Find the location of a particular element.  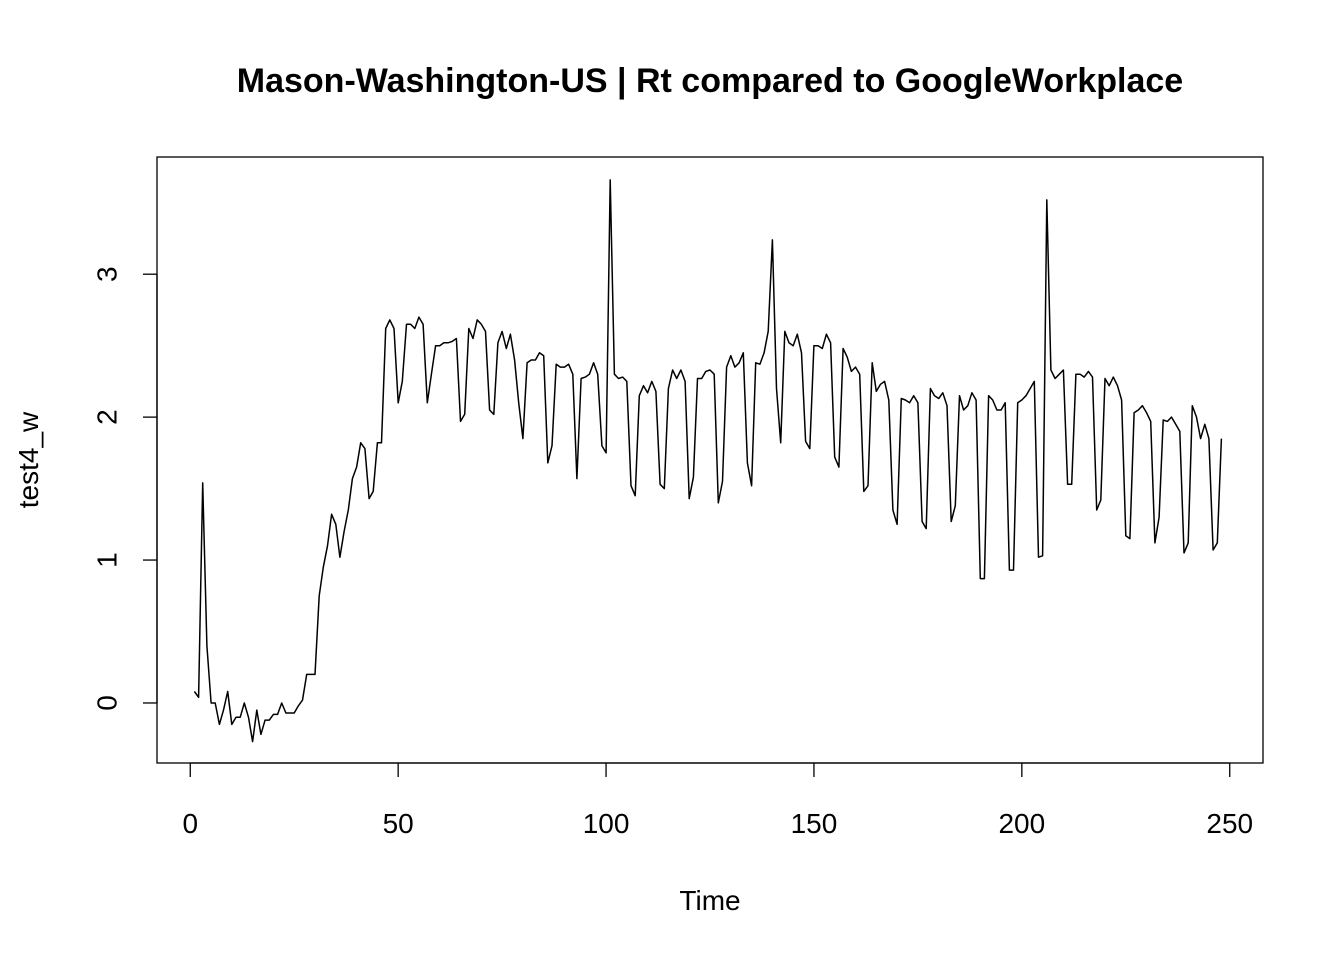

x-tick-label: 250 is located at coordinates (1229, 823).